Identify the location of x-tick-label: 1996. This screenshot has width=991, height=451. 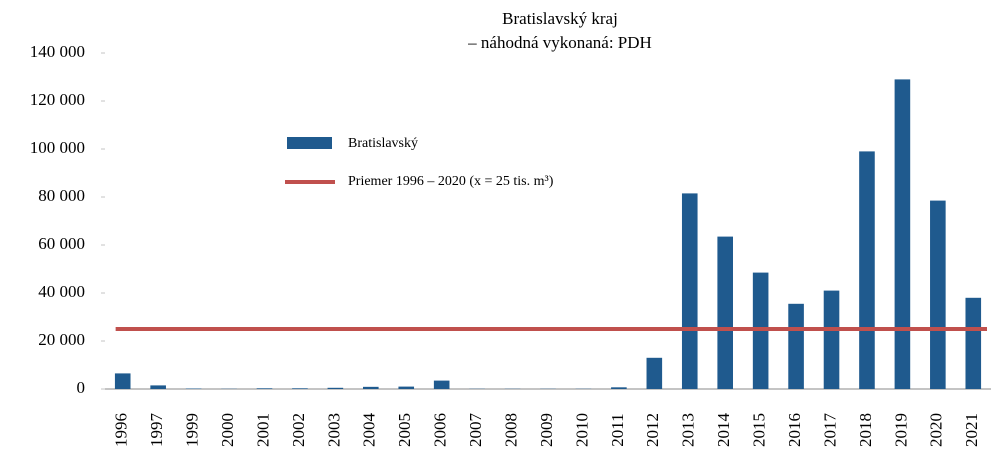
(121, 430).